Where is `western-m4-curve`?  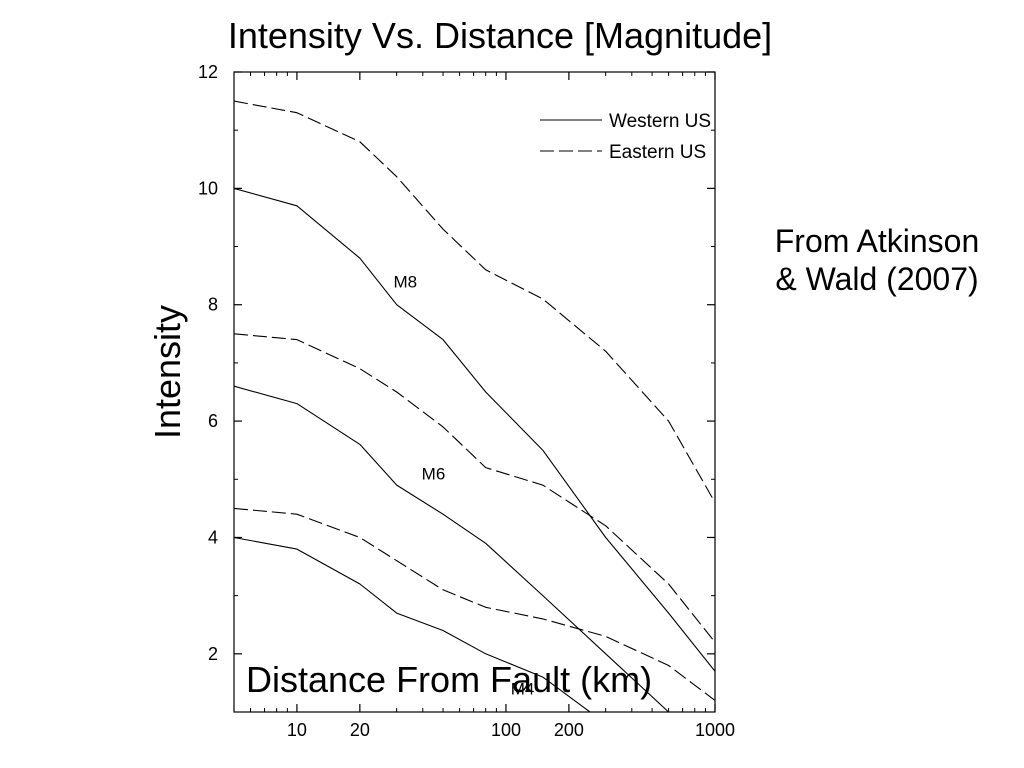
western-m4-curve is located at coordinates (412, 624).